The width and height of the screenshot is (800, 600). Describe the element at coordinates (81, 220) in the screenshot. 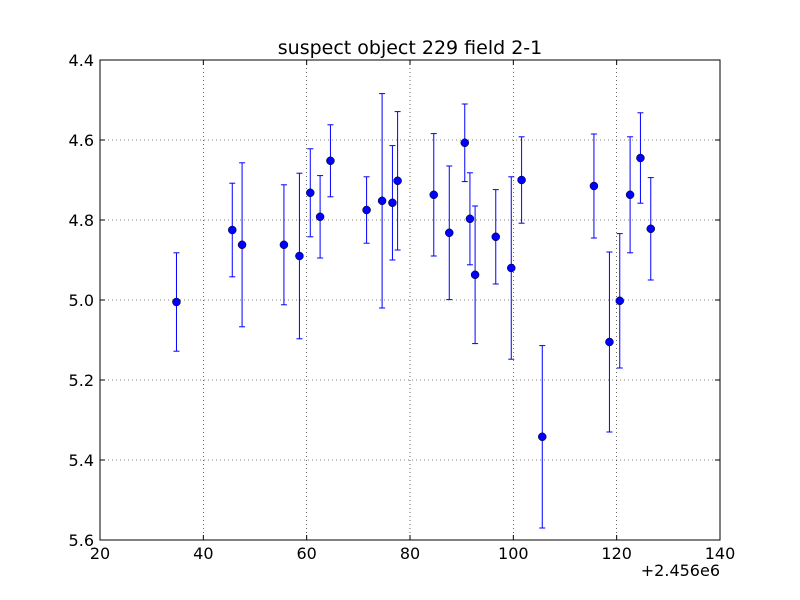

I see `y-tick-label: 4.8` at that location.